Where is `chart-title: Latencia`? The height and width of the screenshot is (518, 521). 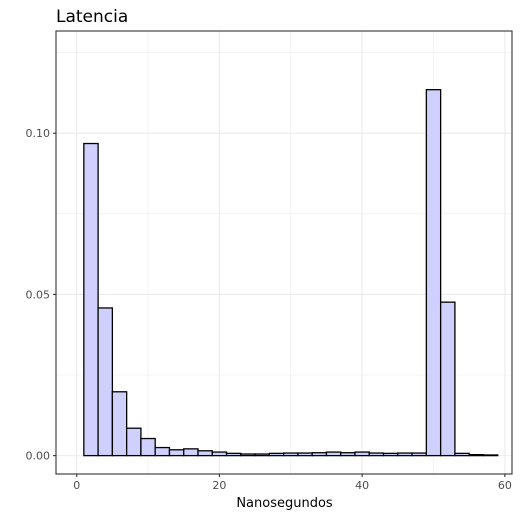 chart-title: Latencia is located at coordinates (92, 17).